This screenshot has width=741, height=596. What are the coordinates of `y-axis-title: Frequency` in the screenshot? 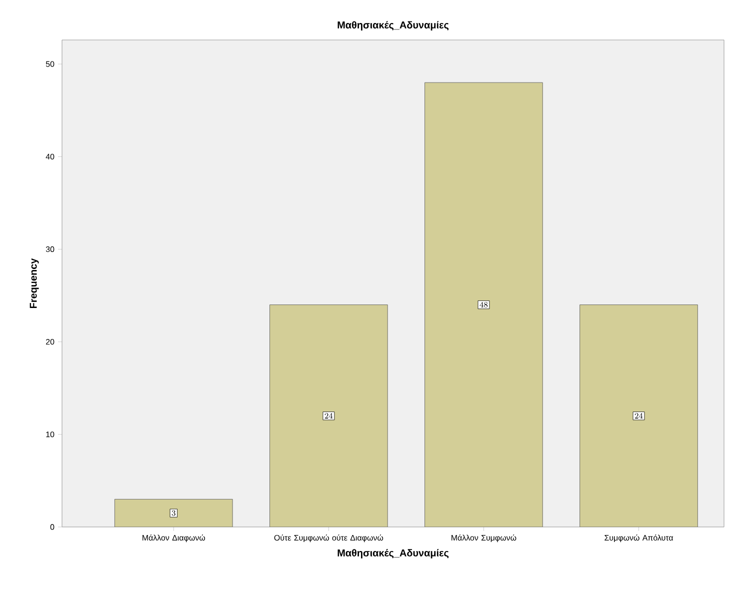 It's located at (34, 283).